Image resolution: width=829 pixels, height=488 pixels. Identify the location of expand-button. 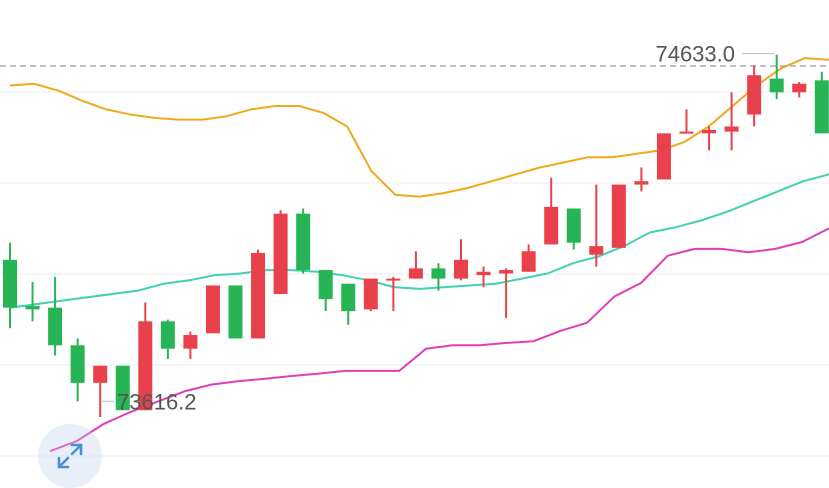
(70, 456).